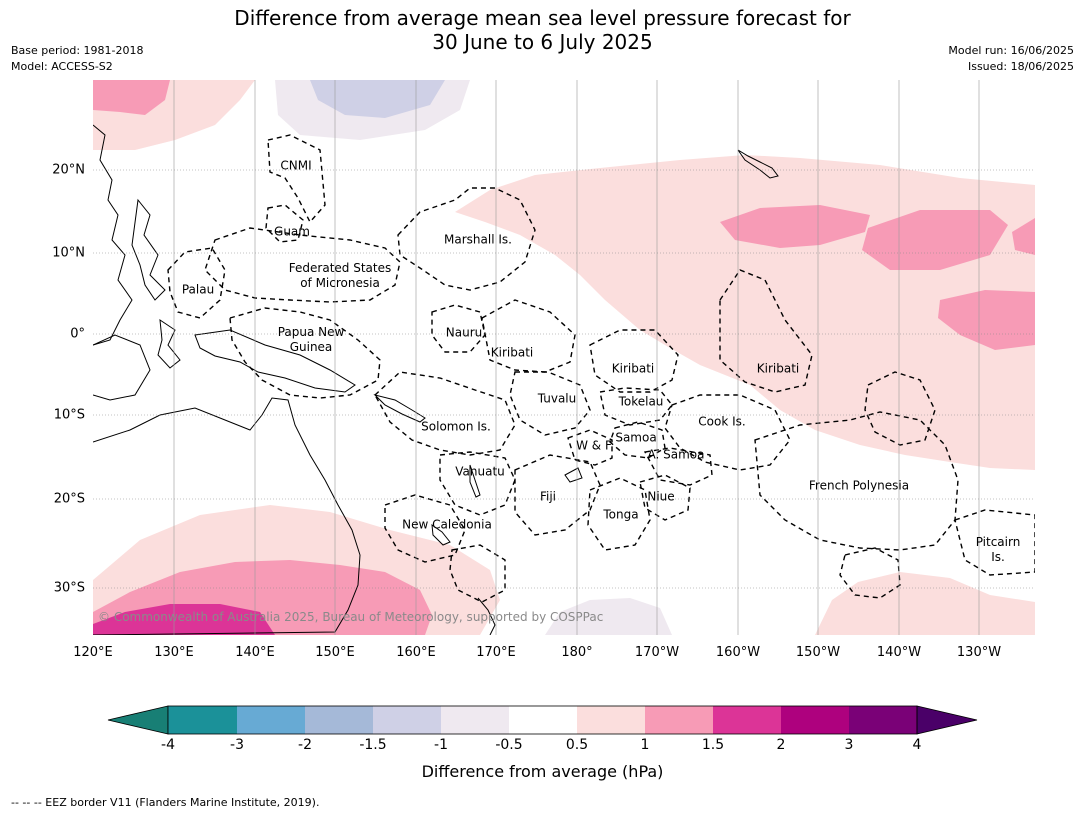  What do you see at coordinates (577, 745) in the screenshot?
I see `colorbar-tick-label: 0.5` at bounding box center [577, 745].